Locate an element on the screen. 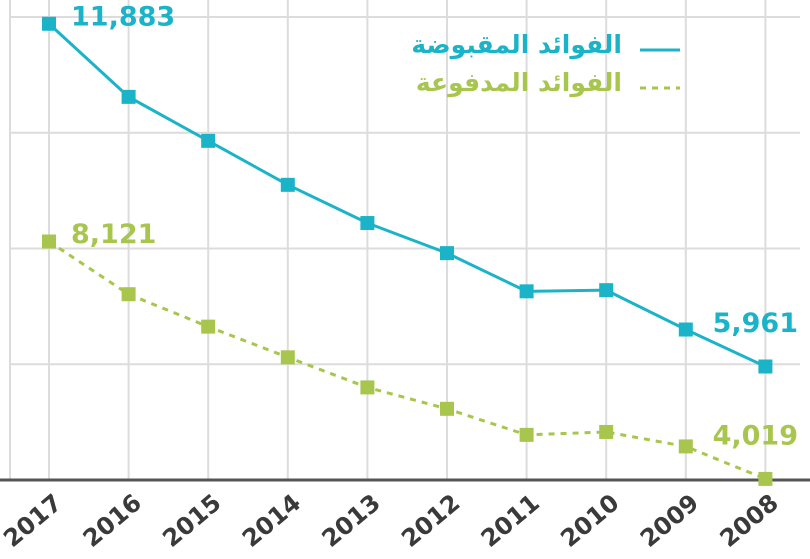 Image resolution: width=810 pixels, height=559 pixels. x-tick-label: 2010 is located at coordinates (589, 521).